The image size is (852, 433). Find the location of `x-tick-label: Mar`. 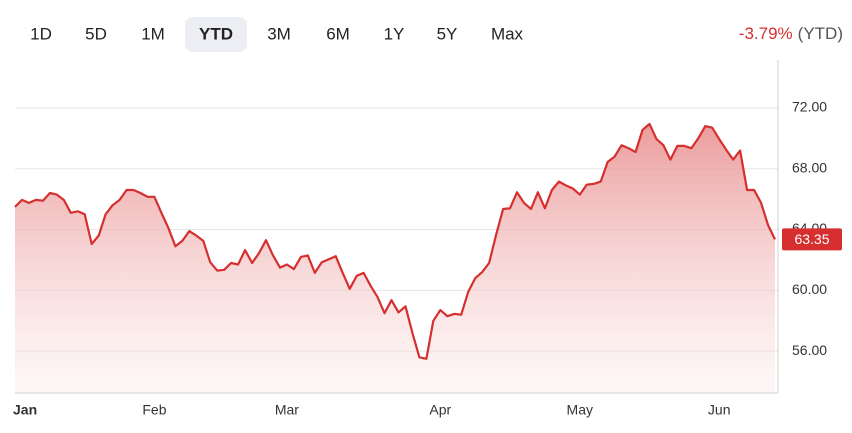

x-tick-label: Mar is located at coordinates (287, 410).